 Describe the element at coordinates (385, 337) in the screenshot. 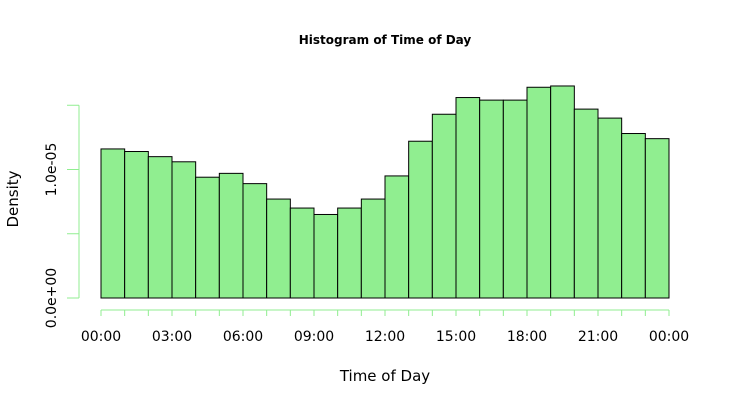

I see `x-tick-label: 12:00` at that location.